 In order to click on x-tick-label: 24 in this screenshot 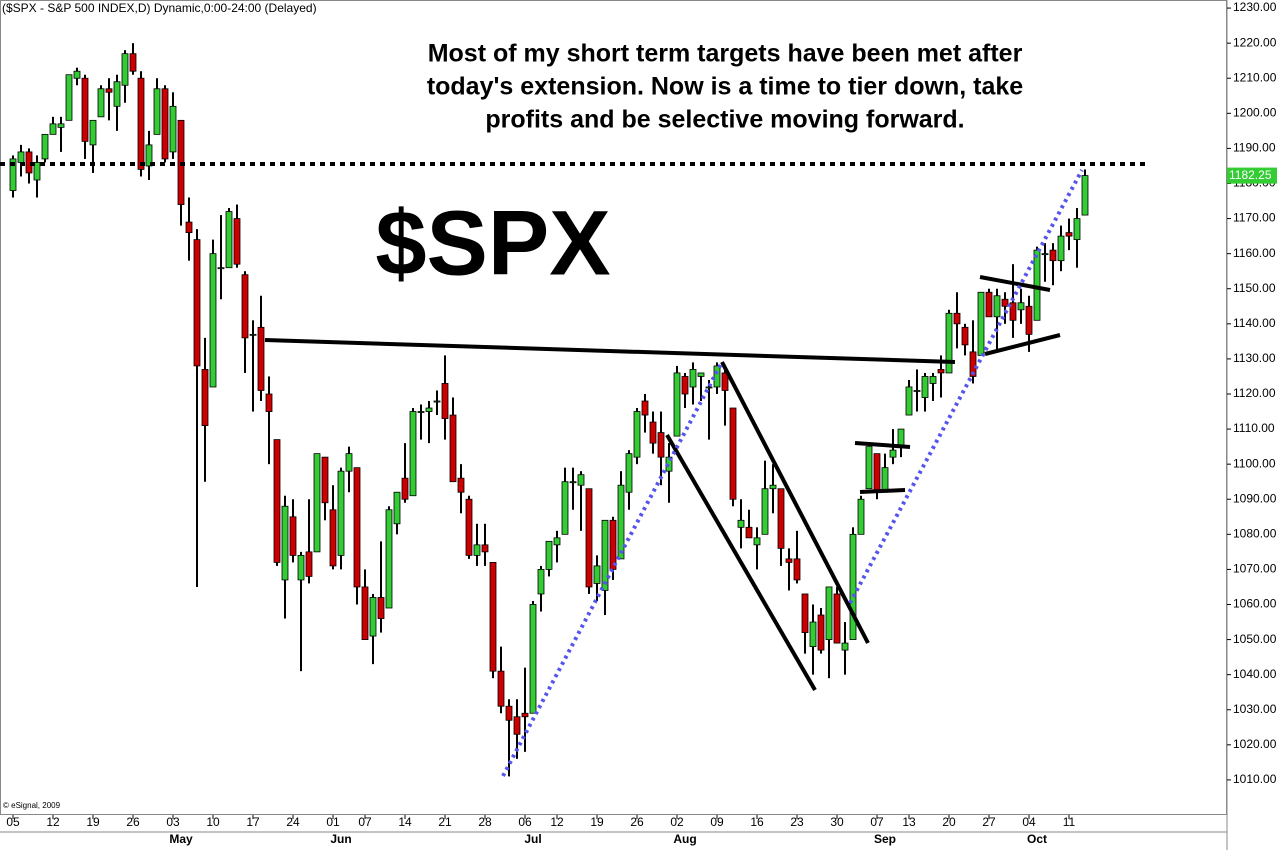, I will do `click(293, 822)`.